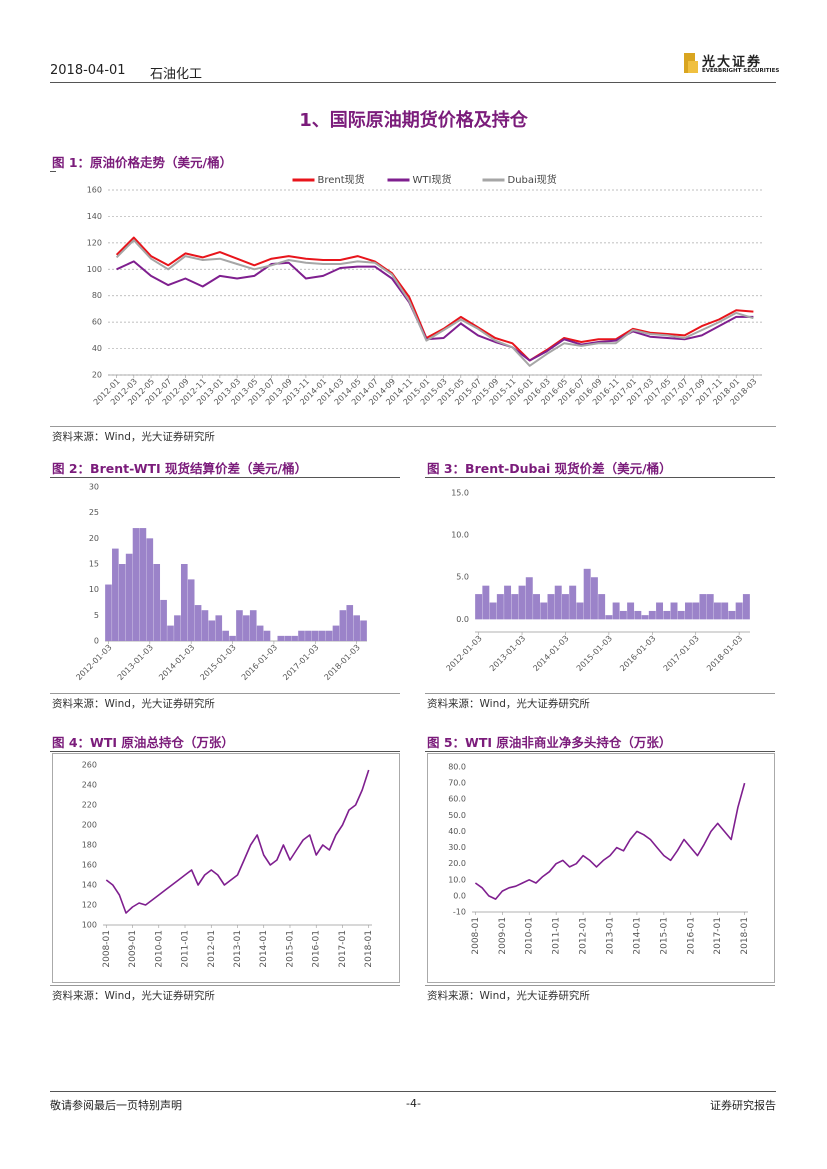  What do you see at coordinates (212, 949) in the screenshot?
I see `x-tick-label: 2012-01` at bounding box center [212, 949].